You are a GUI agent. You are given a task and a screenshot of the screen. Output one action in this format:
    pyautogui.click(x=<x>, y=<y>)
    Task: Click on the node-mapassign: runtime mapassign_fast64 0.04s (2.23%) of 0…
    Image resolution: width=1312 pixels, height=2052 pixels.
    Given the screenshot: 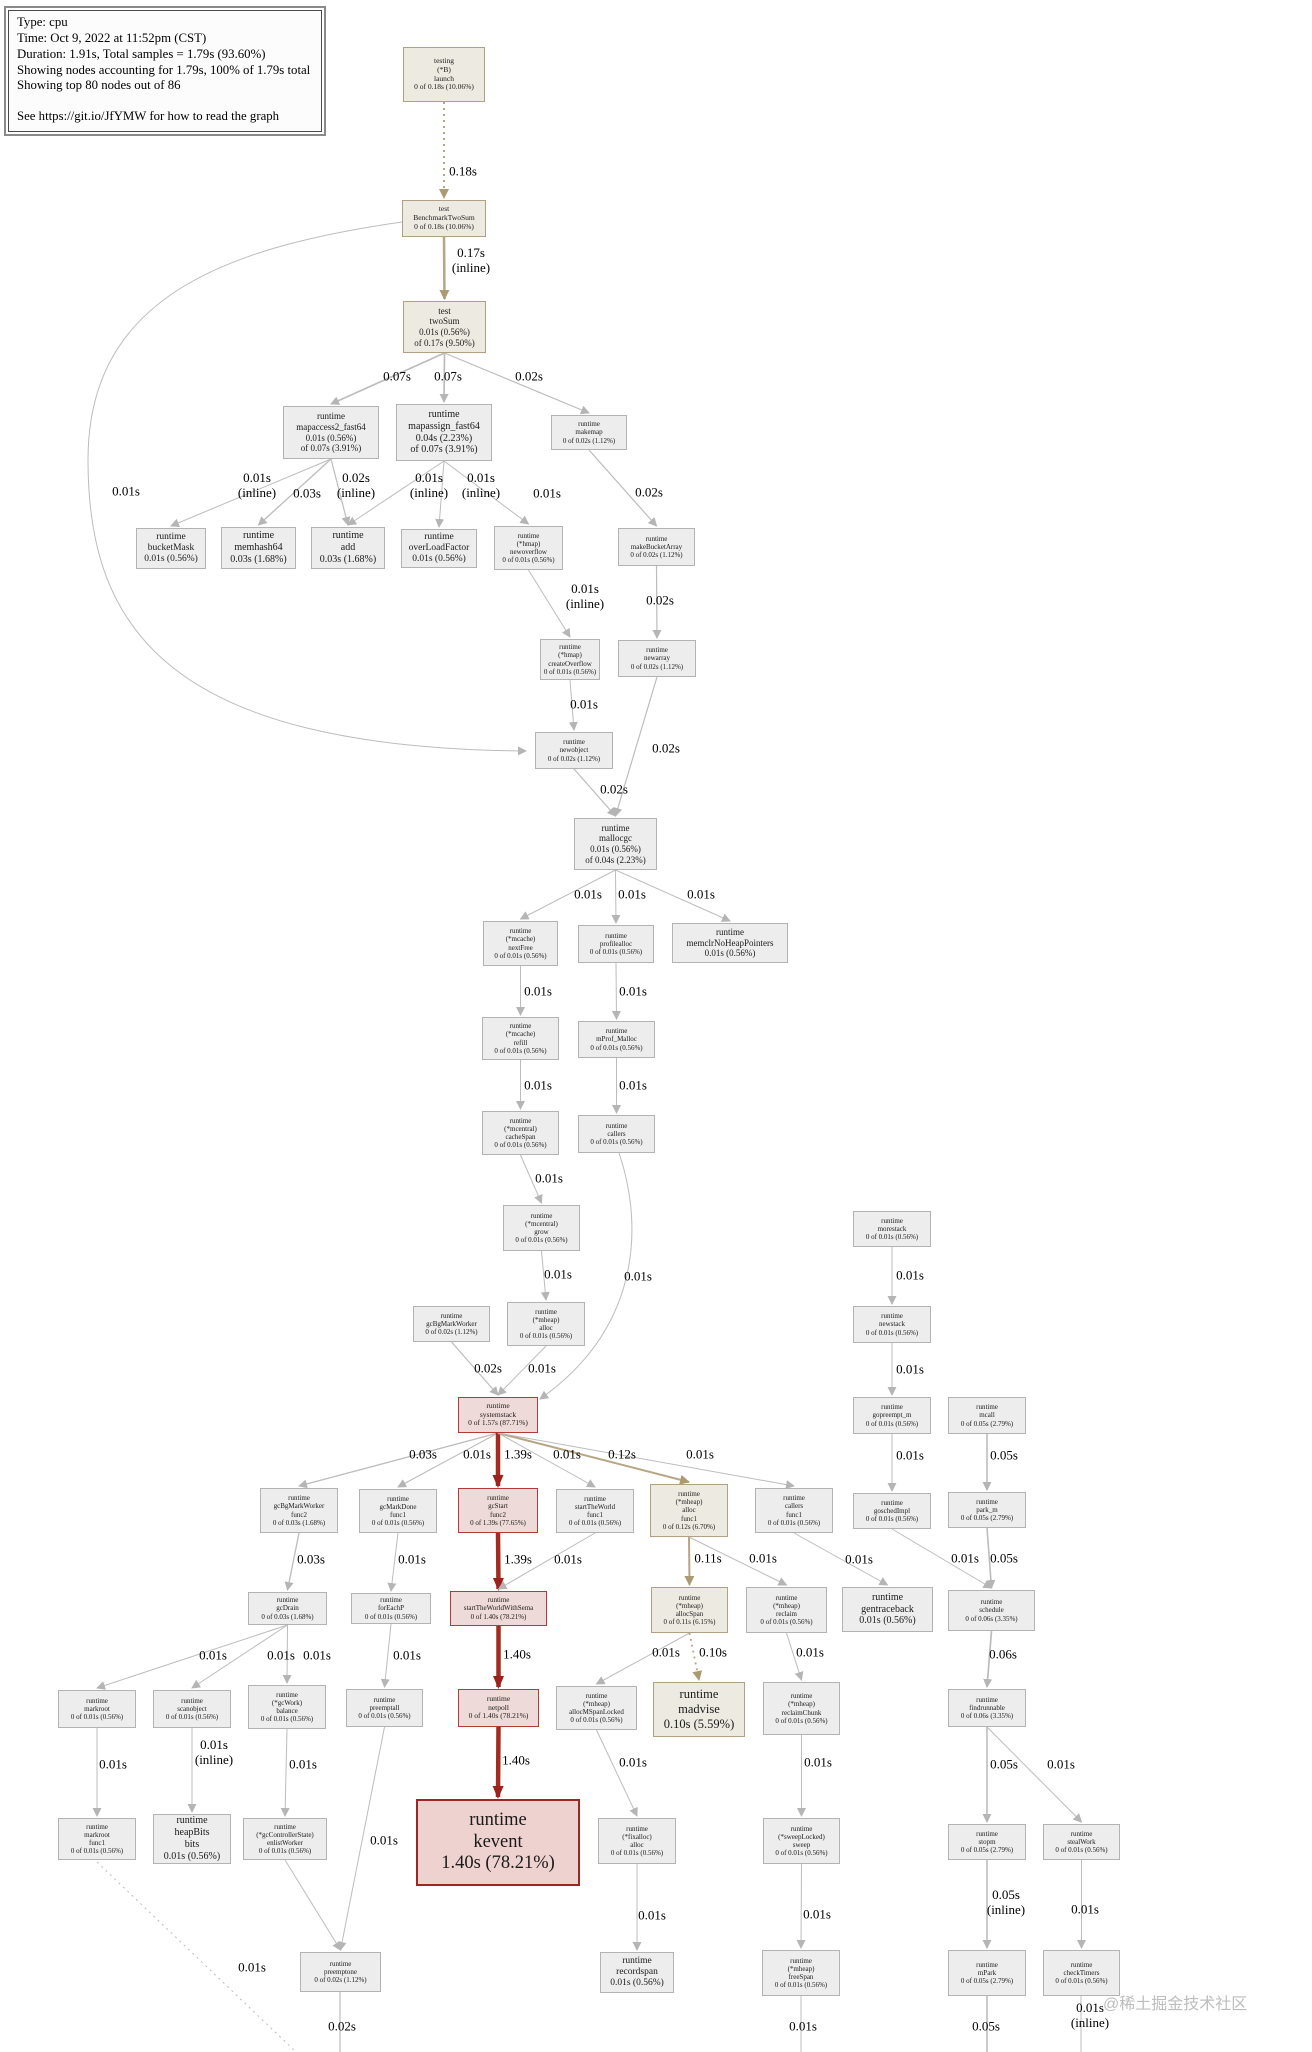 What is the action you would take?
    pyautogui.click(x=444, y=432)
    